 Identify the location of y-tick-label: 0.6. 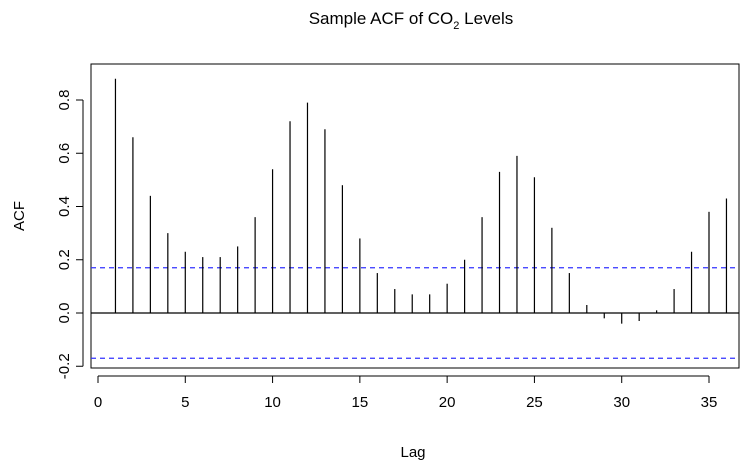
(64, 153).